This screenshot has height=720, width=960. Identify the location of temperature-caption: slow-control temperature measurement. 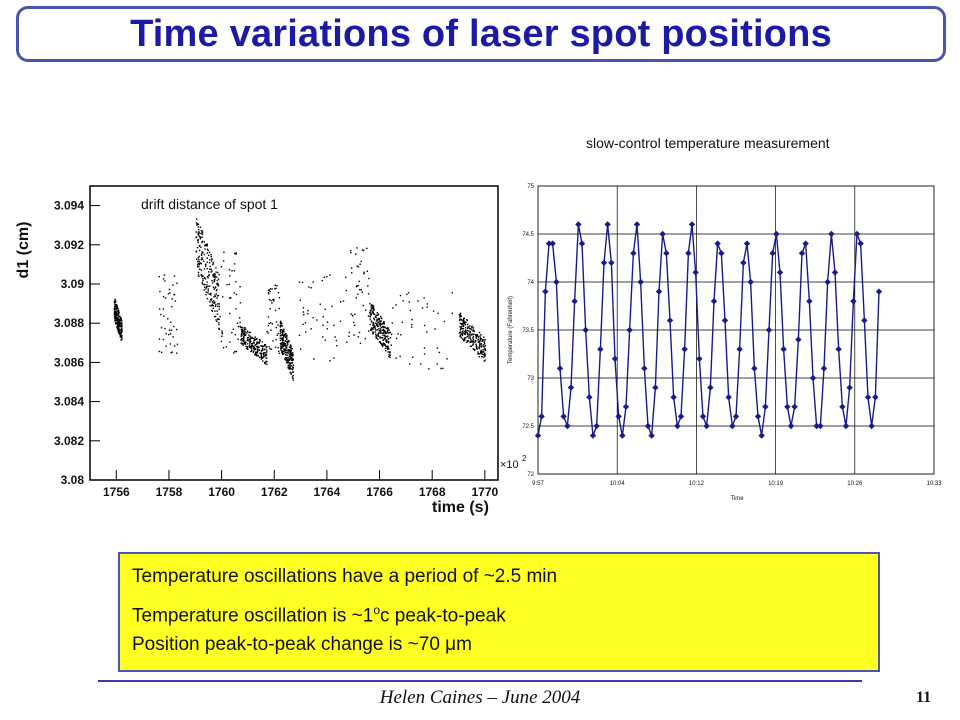
(708, 143).